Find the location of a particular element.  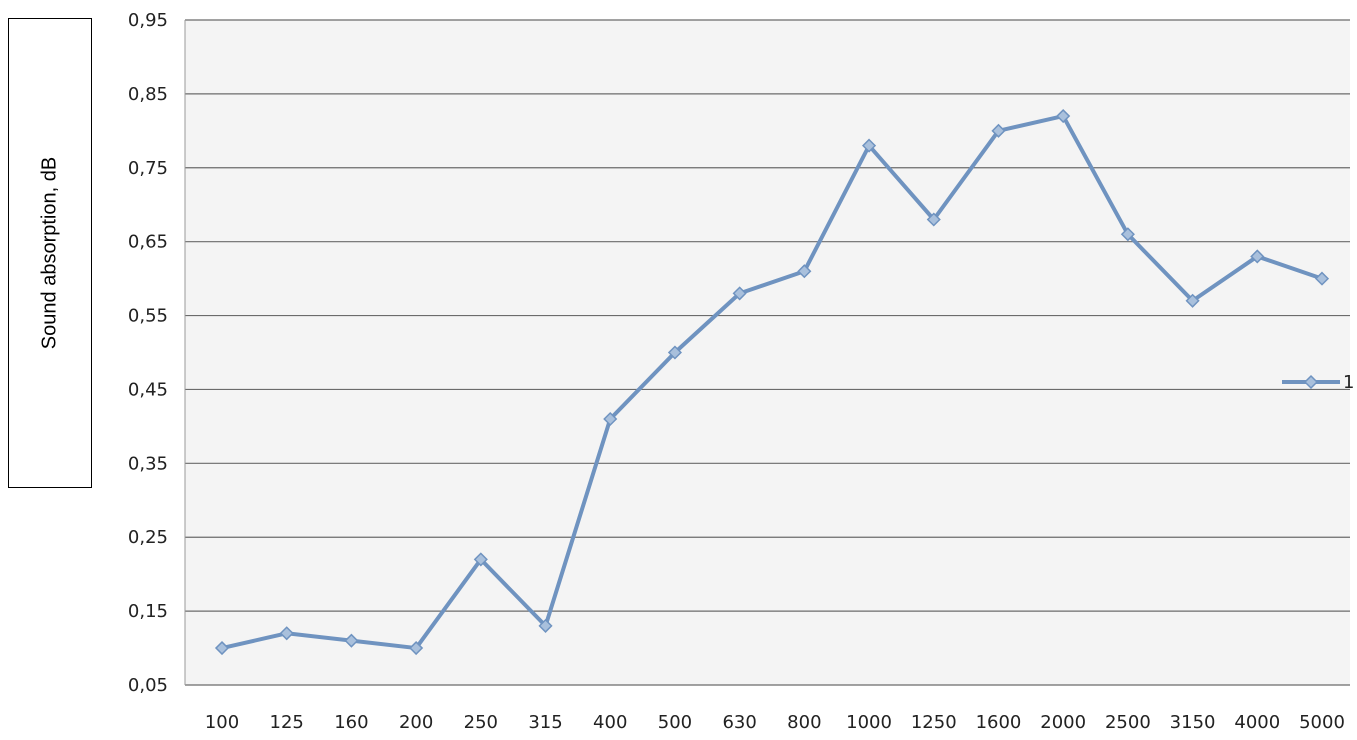

x-tick-label: 2000 is located at coordinates (1063, 722).